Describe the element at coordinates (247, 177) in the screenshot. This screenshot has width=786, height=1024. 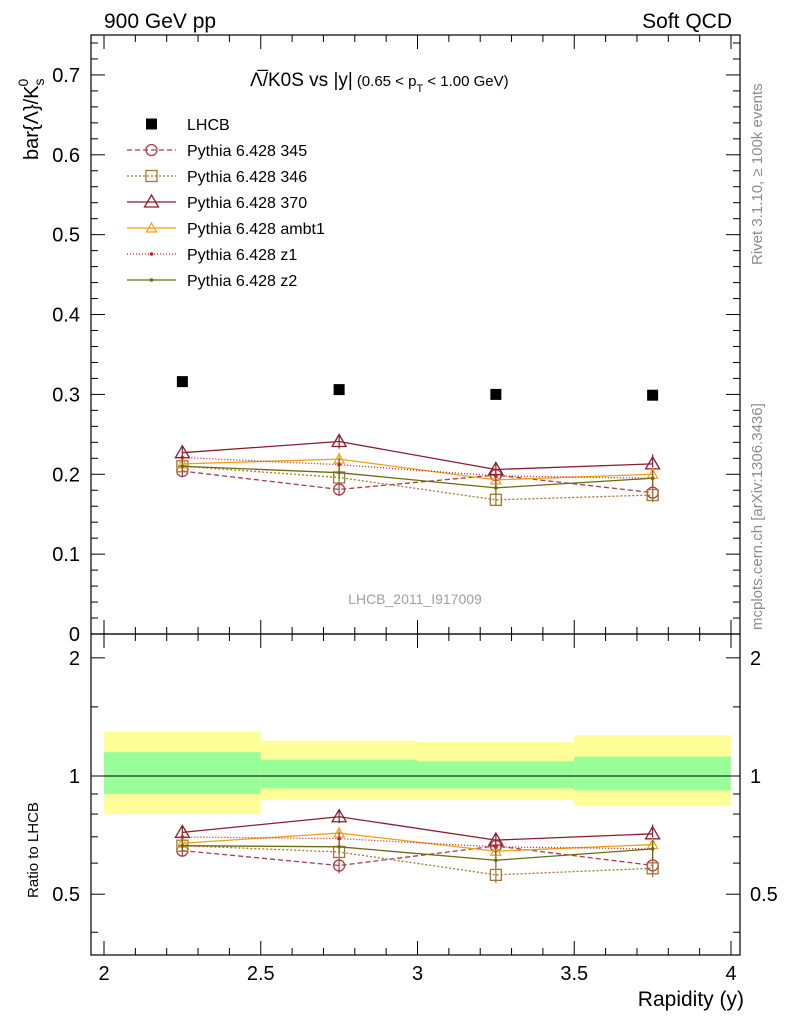
I see `legend-label: Pythia 6.428 346` at that location.